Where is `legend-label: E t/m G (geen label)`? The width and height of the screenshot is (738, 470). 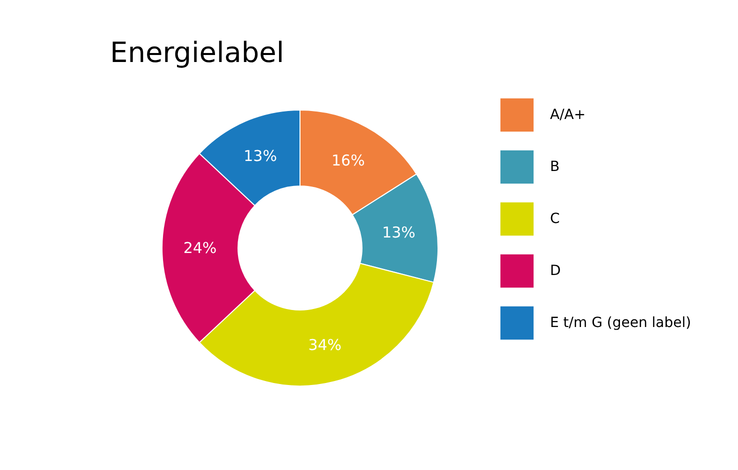
legend-label: E t/m G (geen label) is located at coordinates (621, 323).